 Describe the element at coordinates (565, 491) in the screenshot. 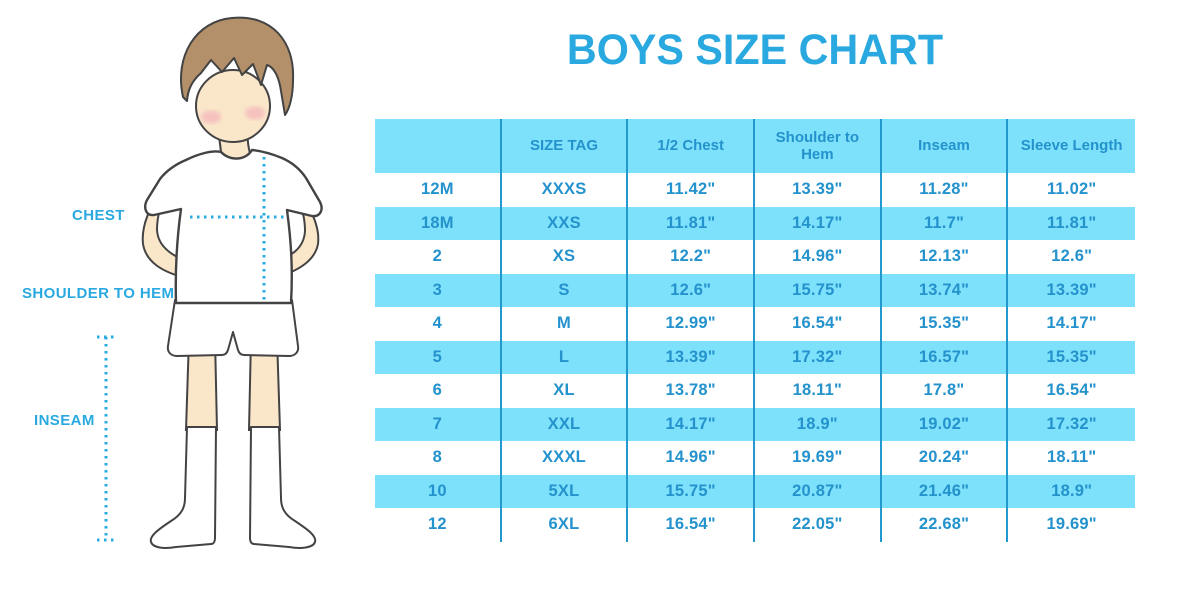

I see `size-tag-cell: 5XL` at that location.